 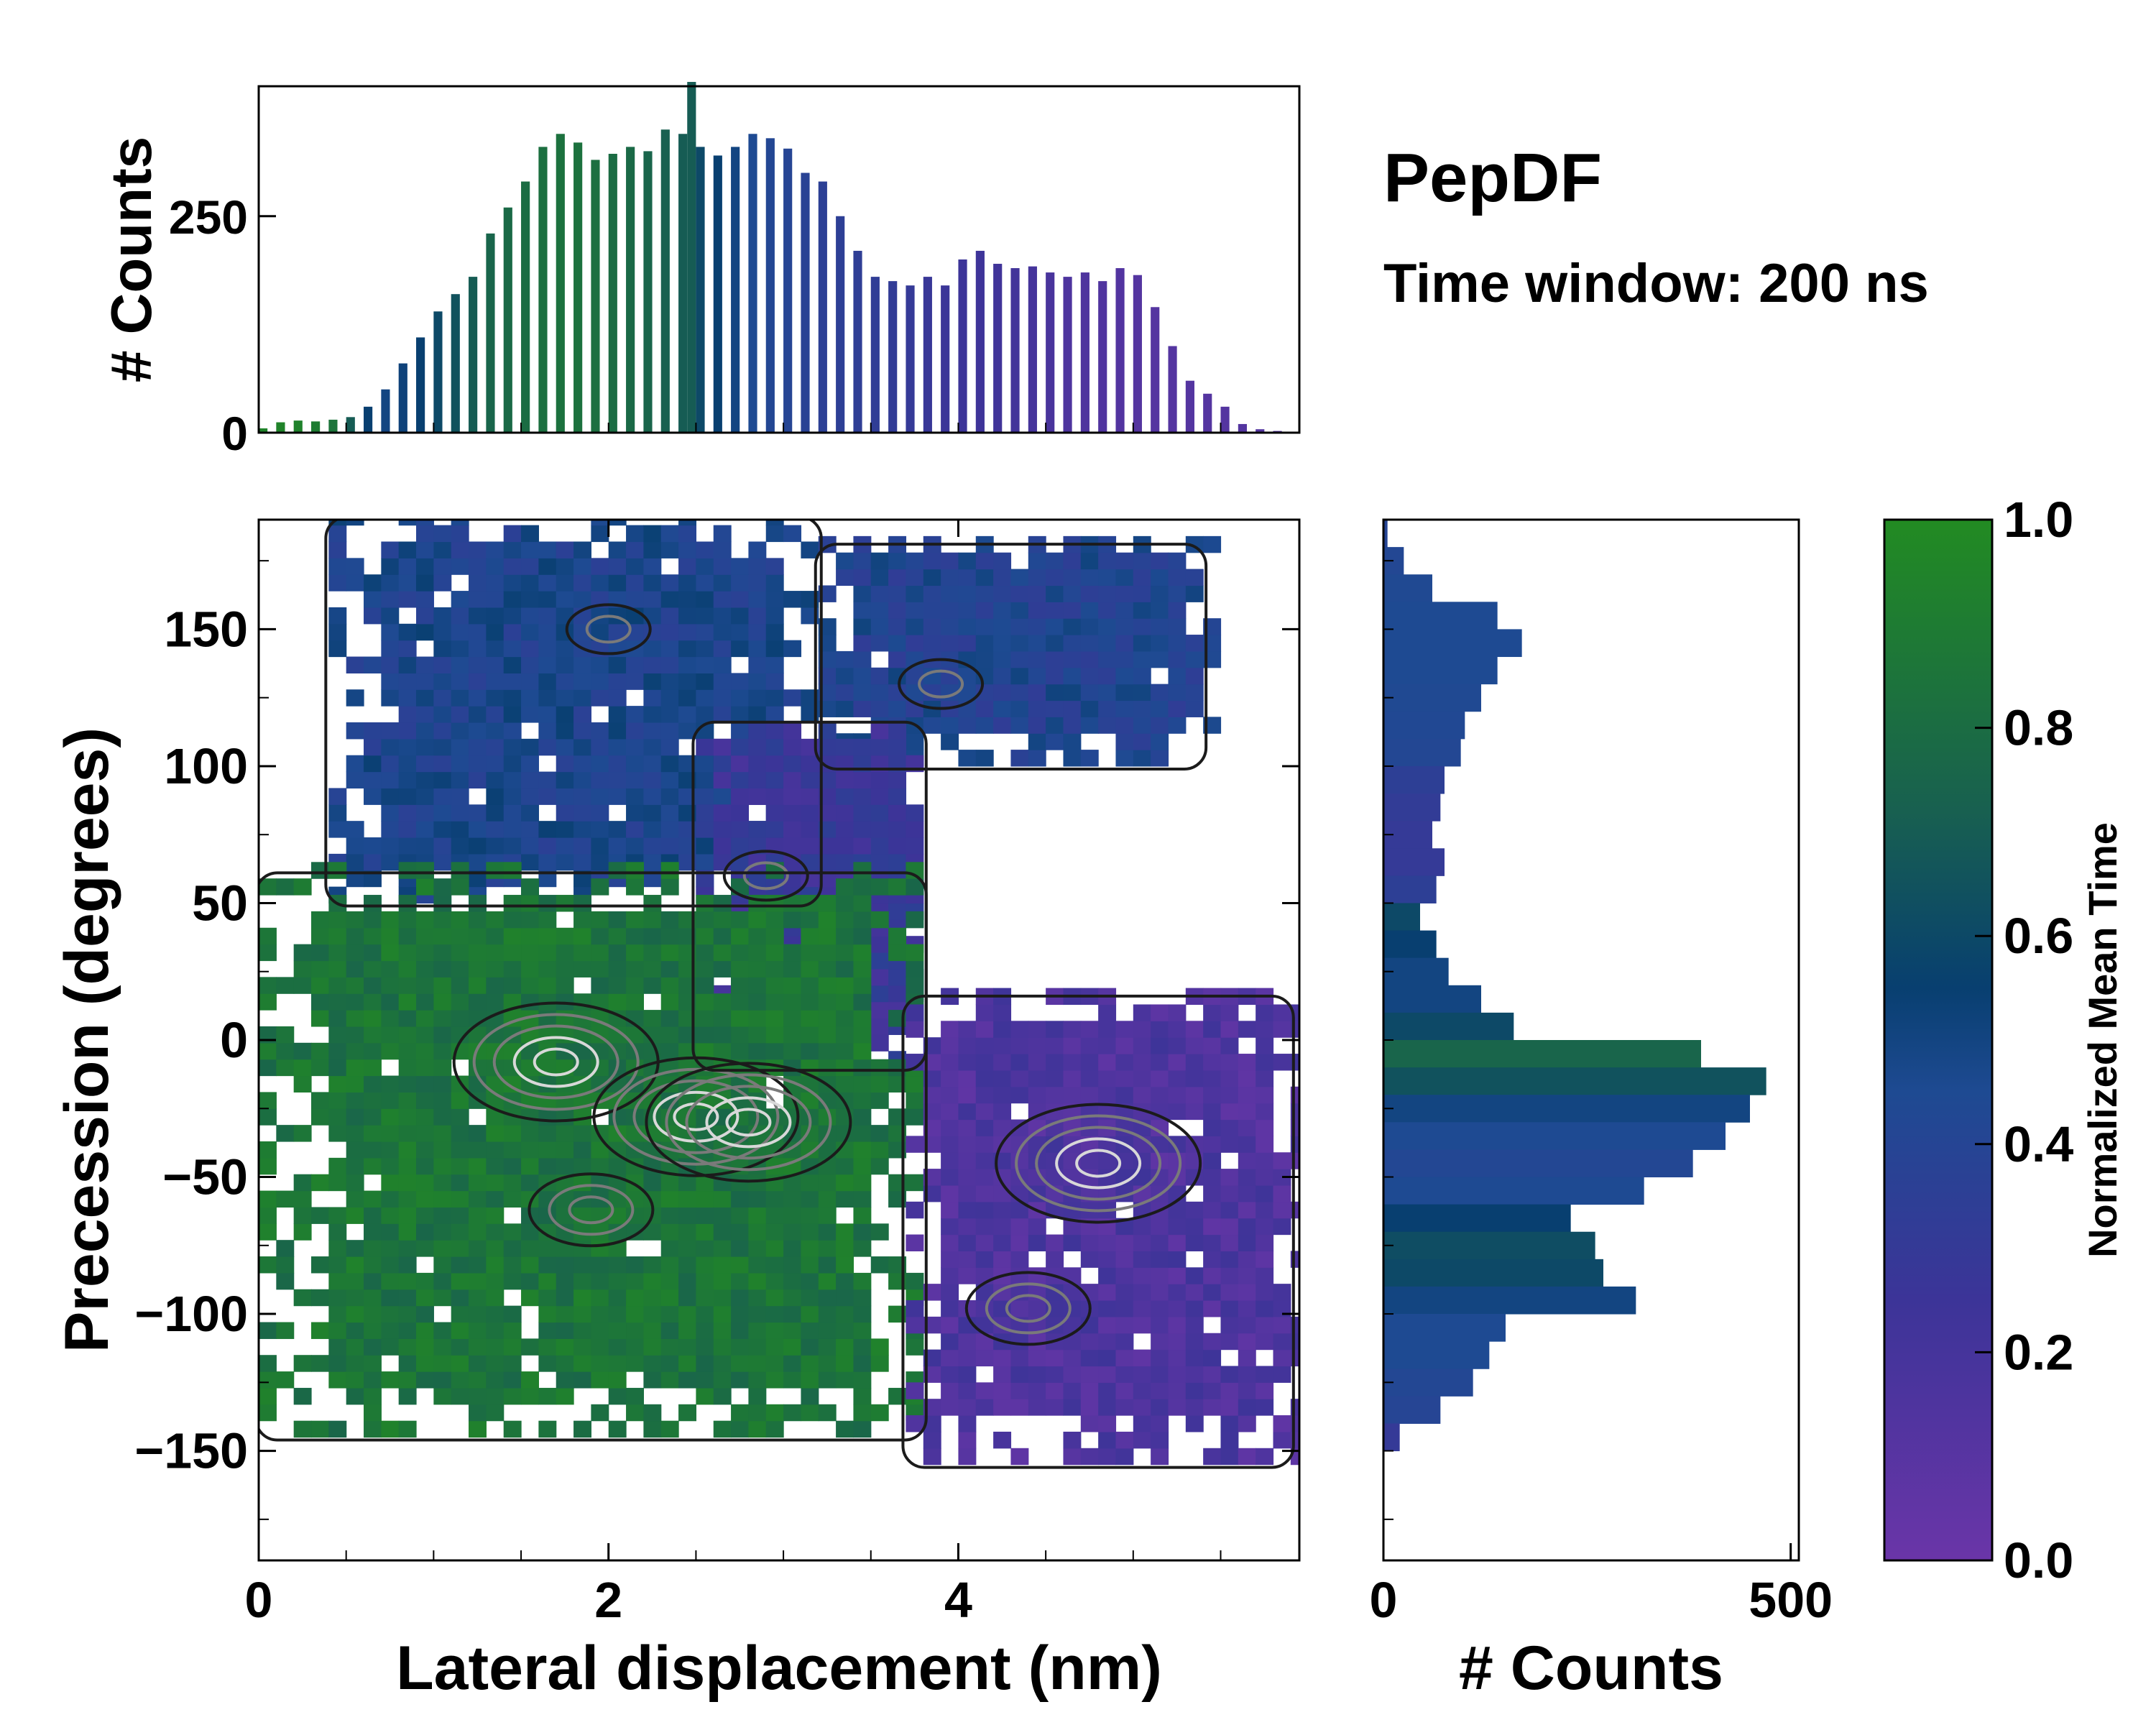 I want to click on top-hist-bar, so click(x=1033, y=349).